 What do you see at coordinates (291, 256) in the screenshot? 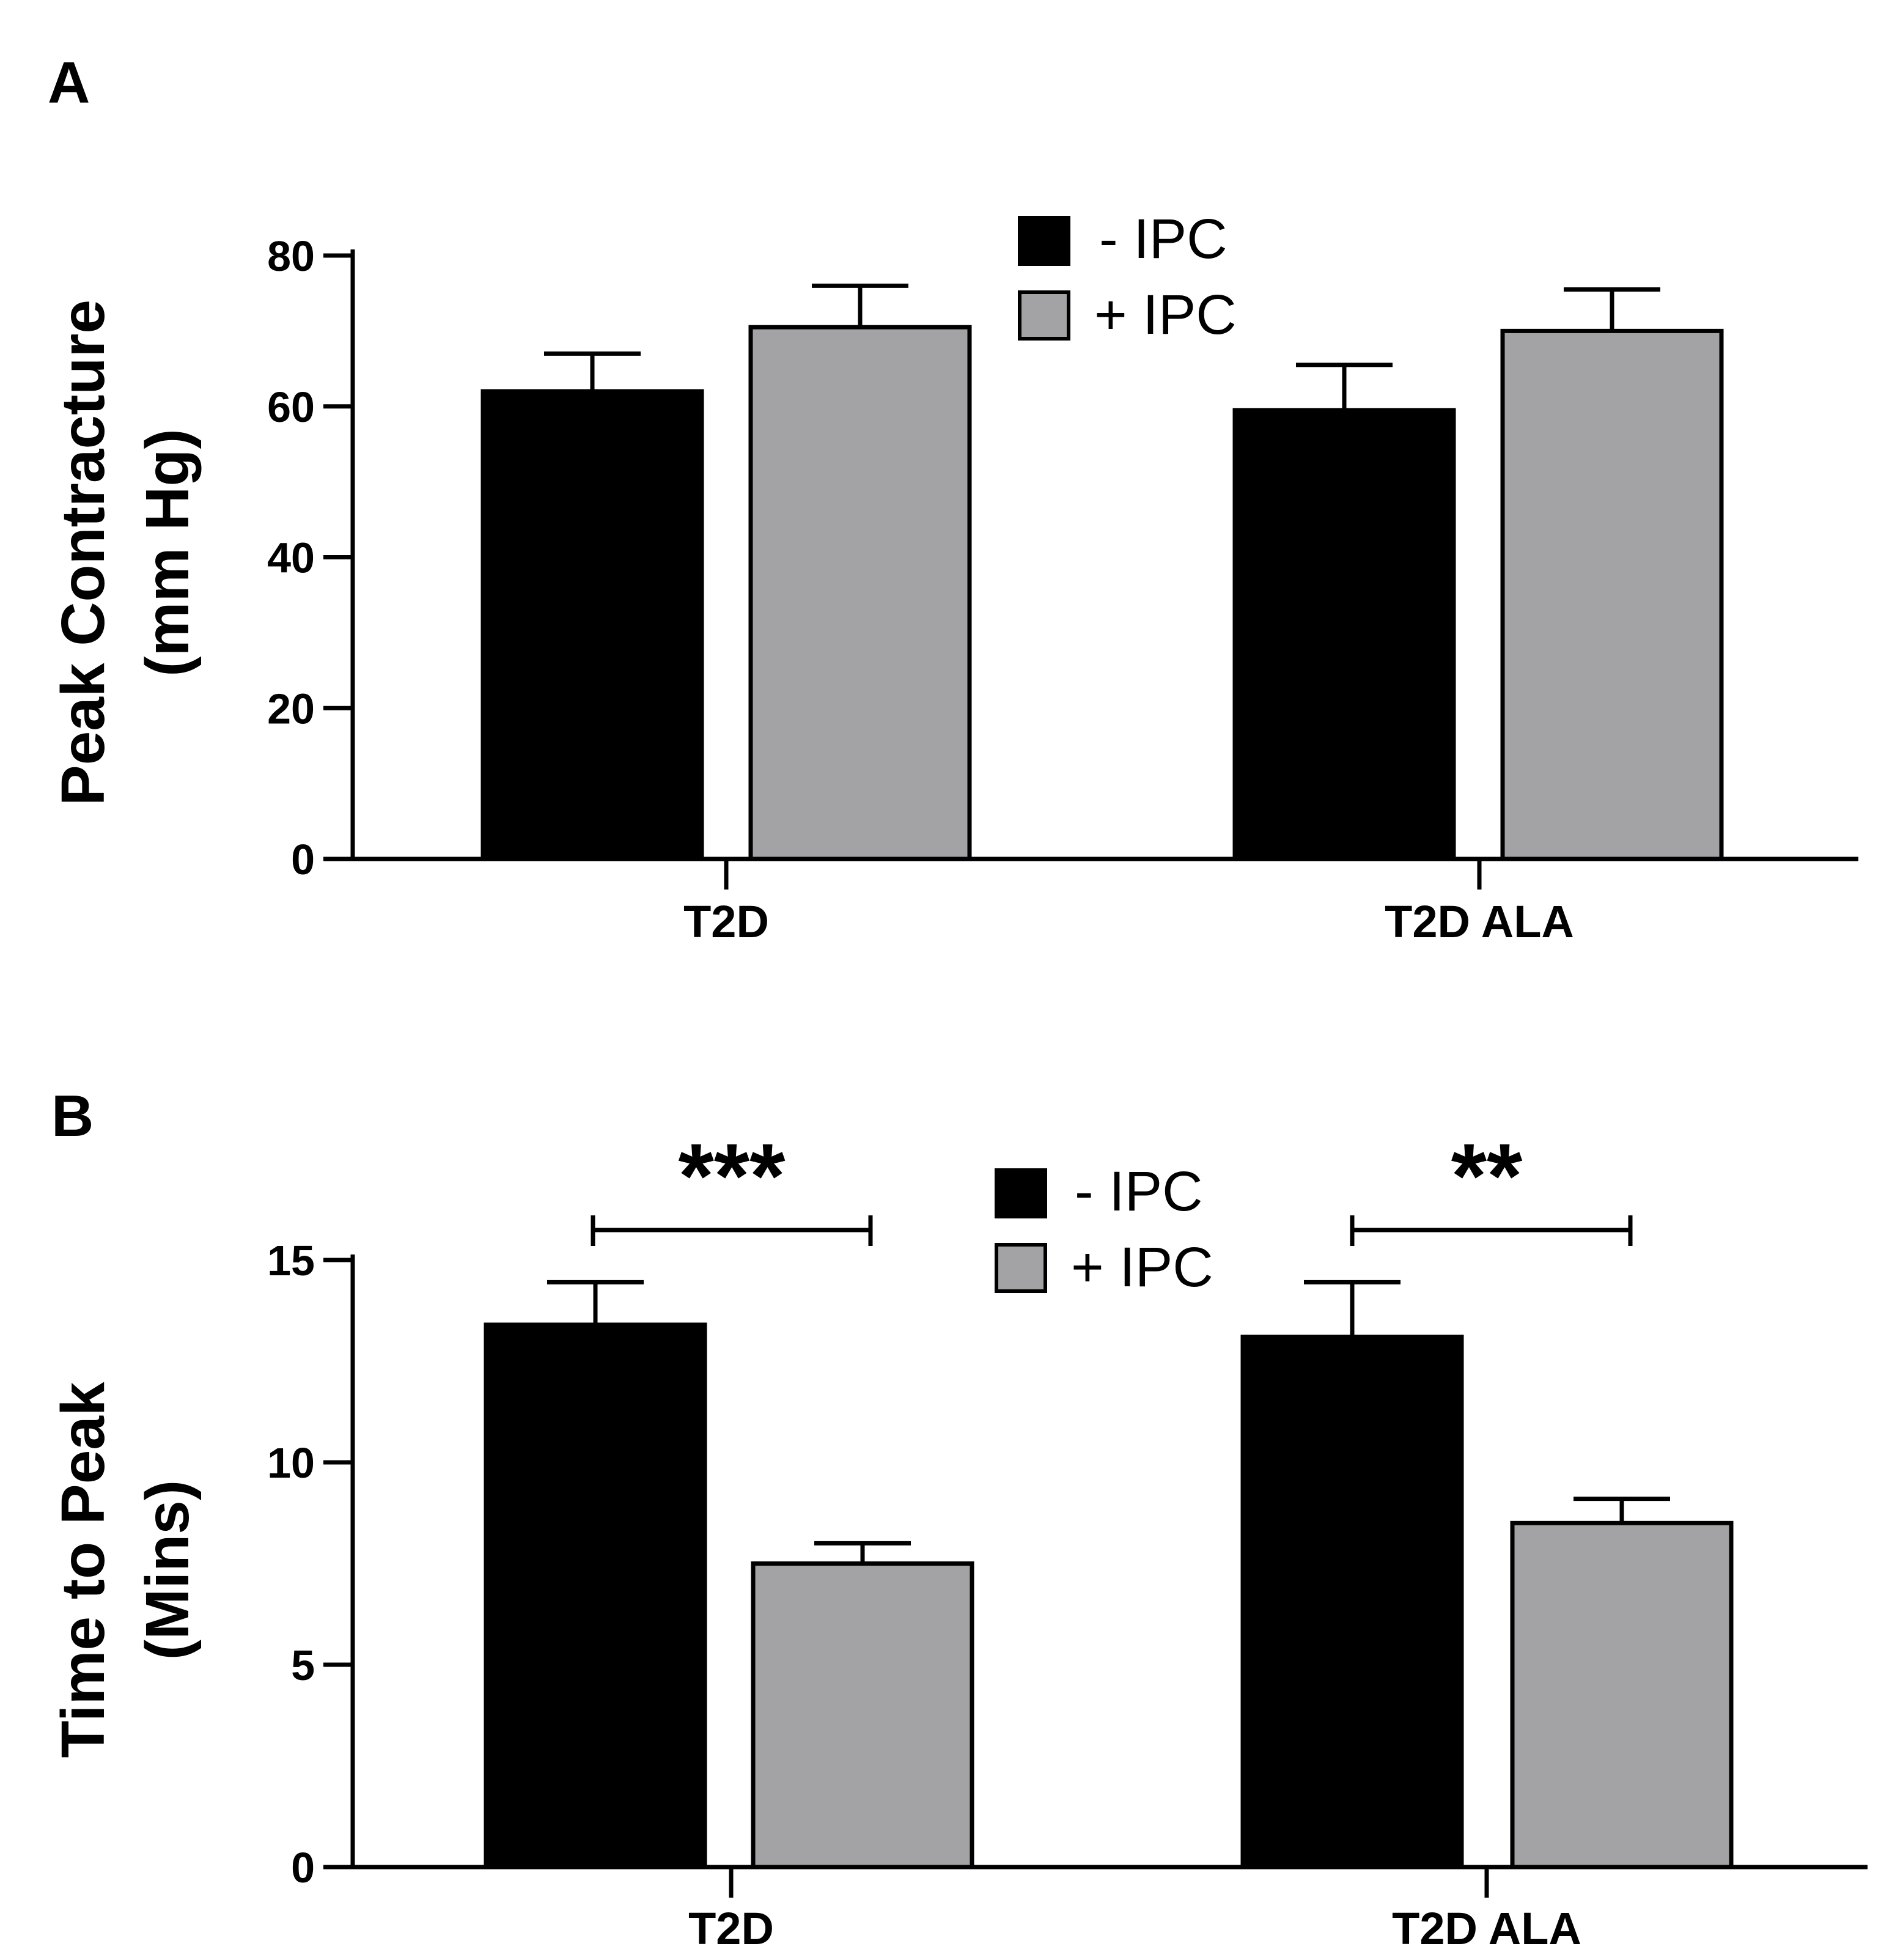
I see `y-tick-label: 80` at bounding box center [291, 256].